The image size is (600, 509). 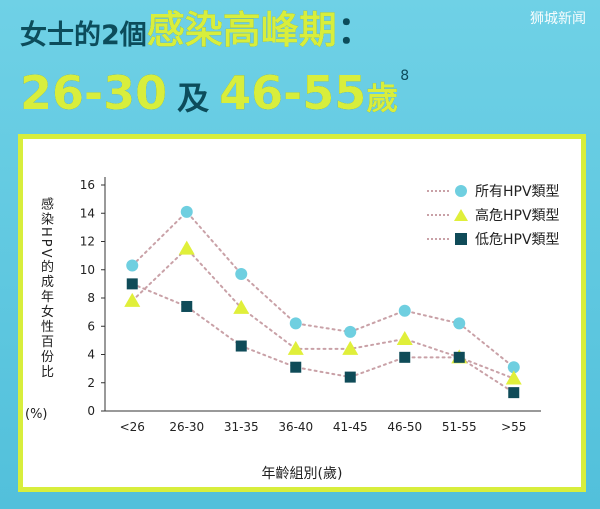 What do you see at coordinates (517, 240) in the screenshot?
I see `legend-label: 低危HPV類型` at bounding box center [517, 240].